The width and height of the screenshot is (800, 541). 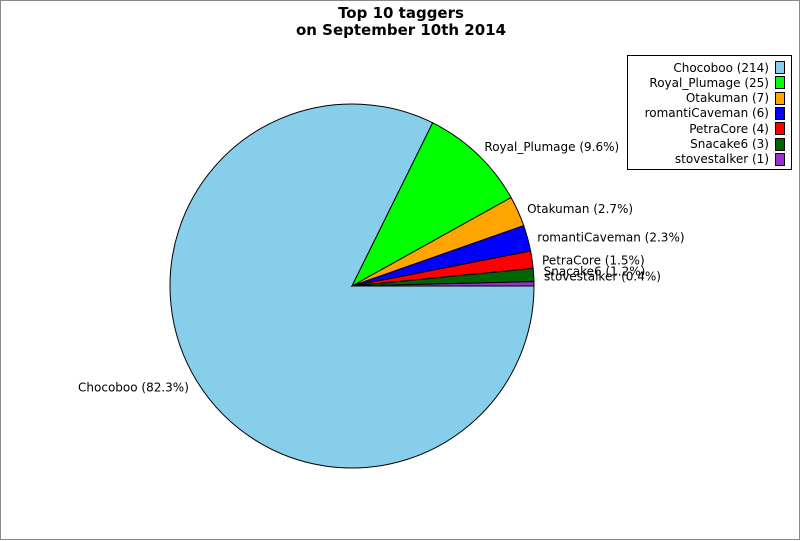 I want to click on slice-label-snacake6: Snacake6 (1.2%), so click(x=595, y=271).